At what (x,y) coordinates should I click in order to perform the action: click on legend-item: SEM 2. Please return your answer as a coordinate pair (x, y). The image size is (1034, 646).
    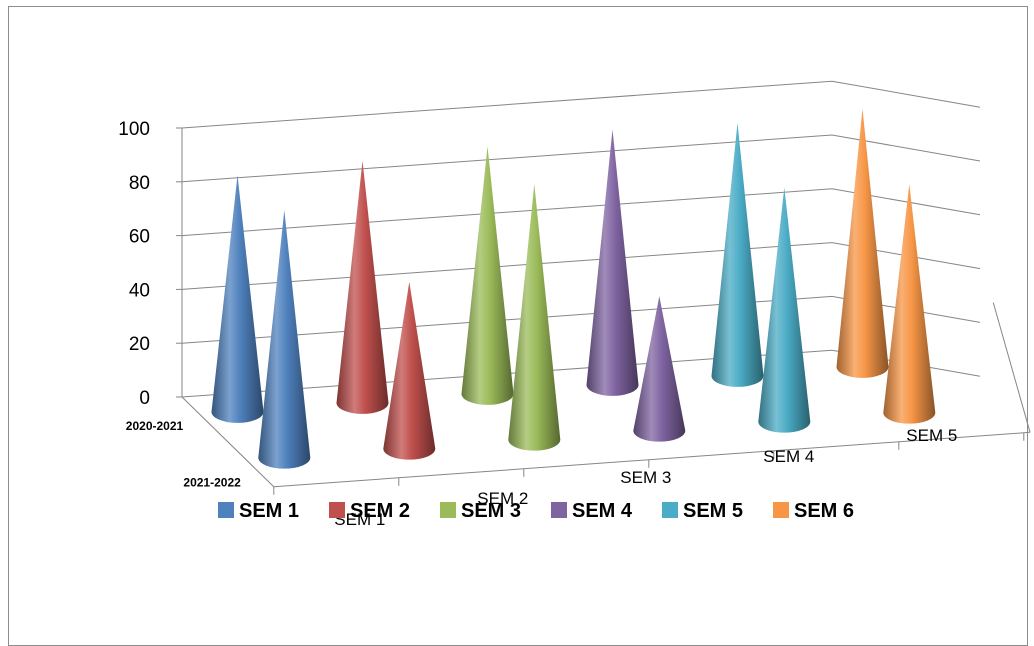
    Looking at the image, I should click on (369, 511).